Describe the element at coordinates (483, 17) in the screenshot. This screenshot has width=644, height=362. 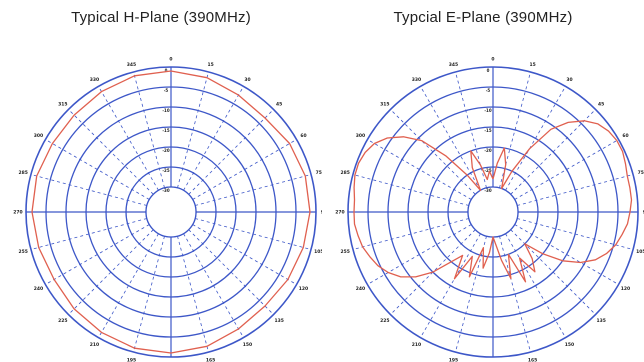
I see `e-plane-title: Typcial E-Plane (390MHz)` at that location.